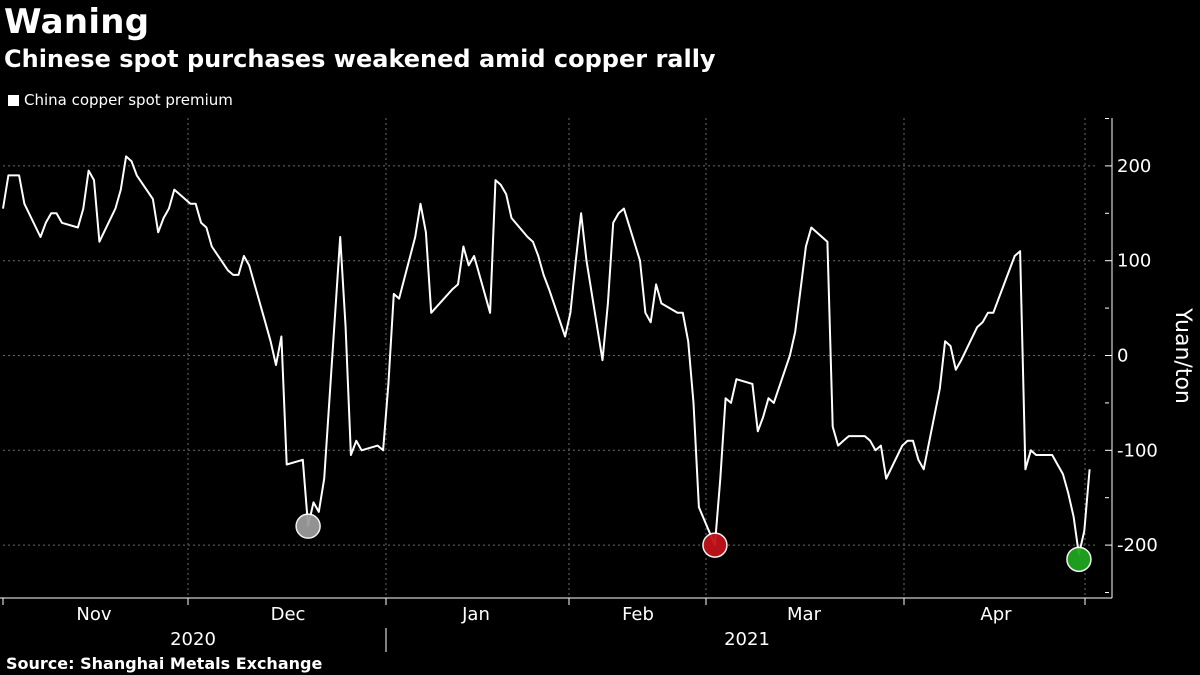  I want to click on x-month-label: Mar, so click(804, 614).